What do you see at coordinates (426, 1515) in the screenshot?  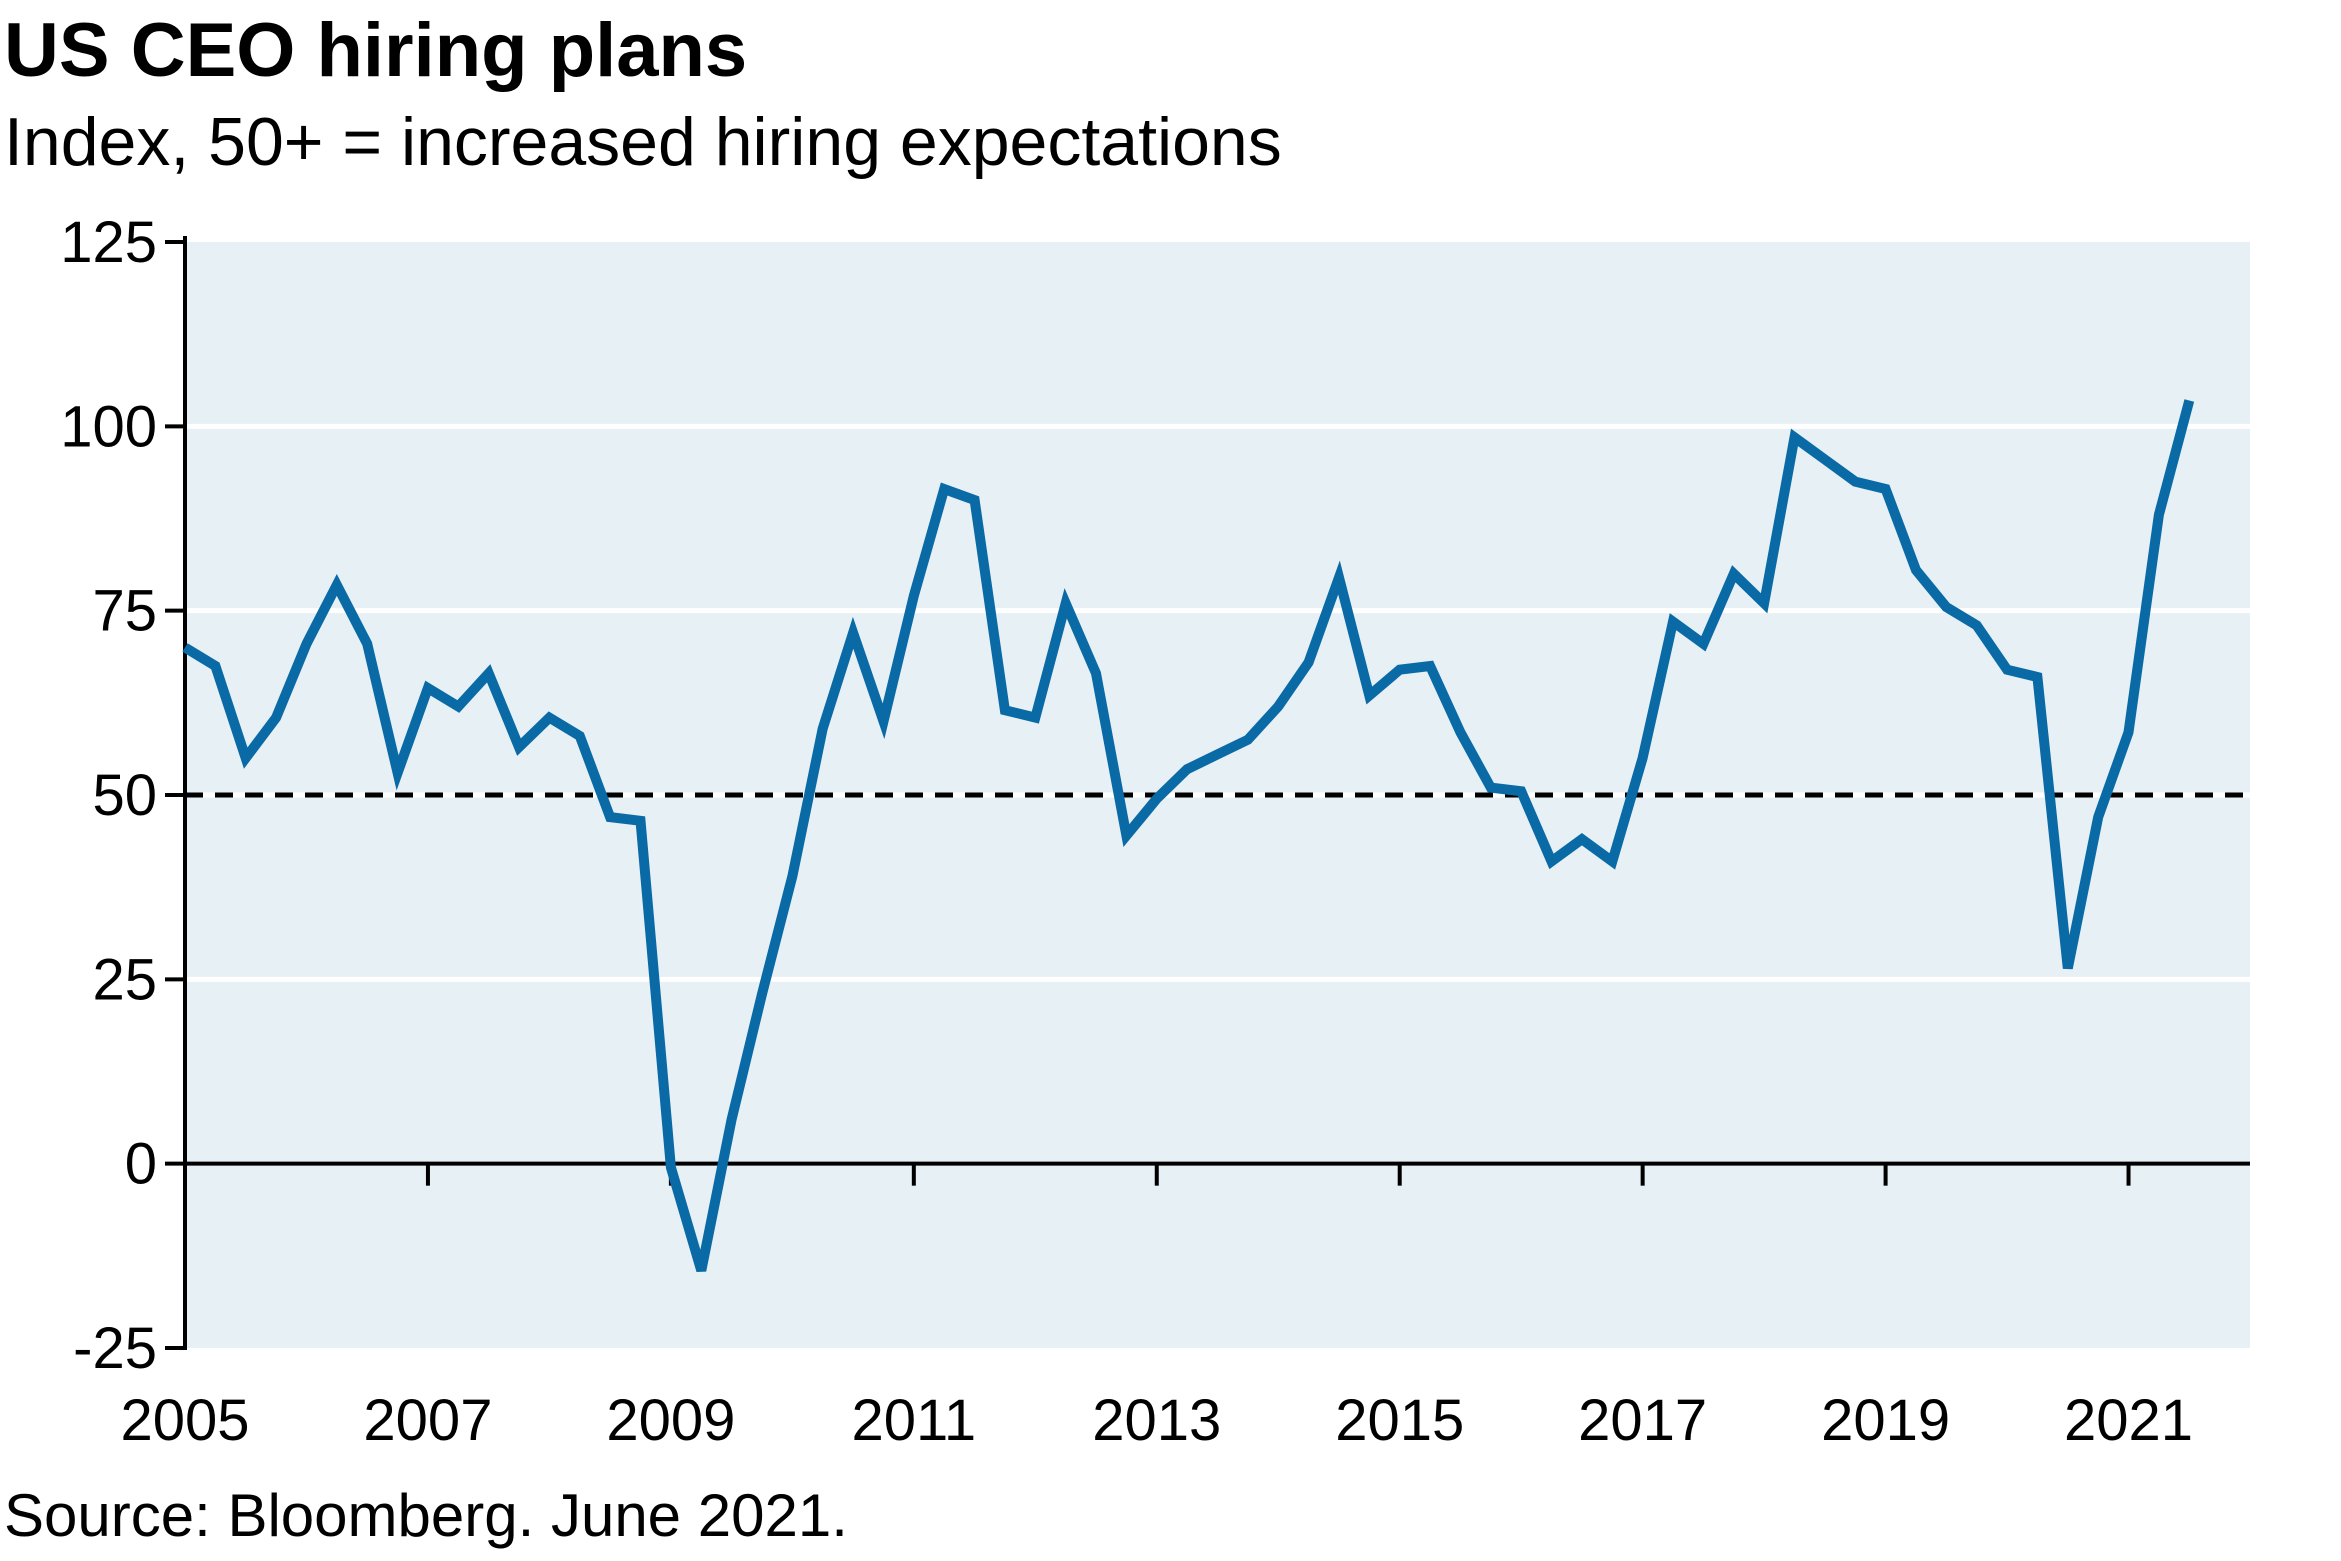 I see `source-note: Source: Bloomberg. June 2021.` at bounding box center [426, 1515].